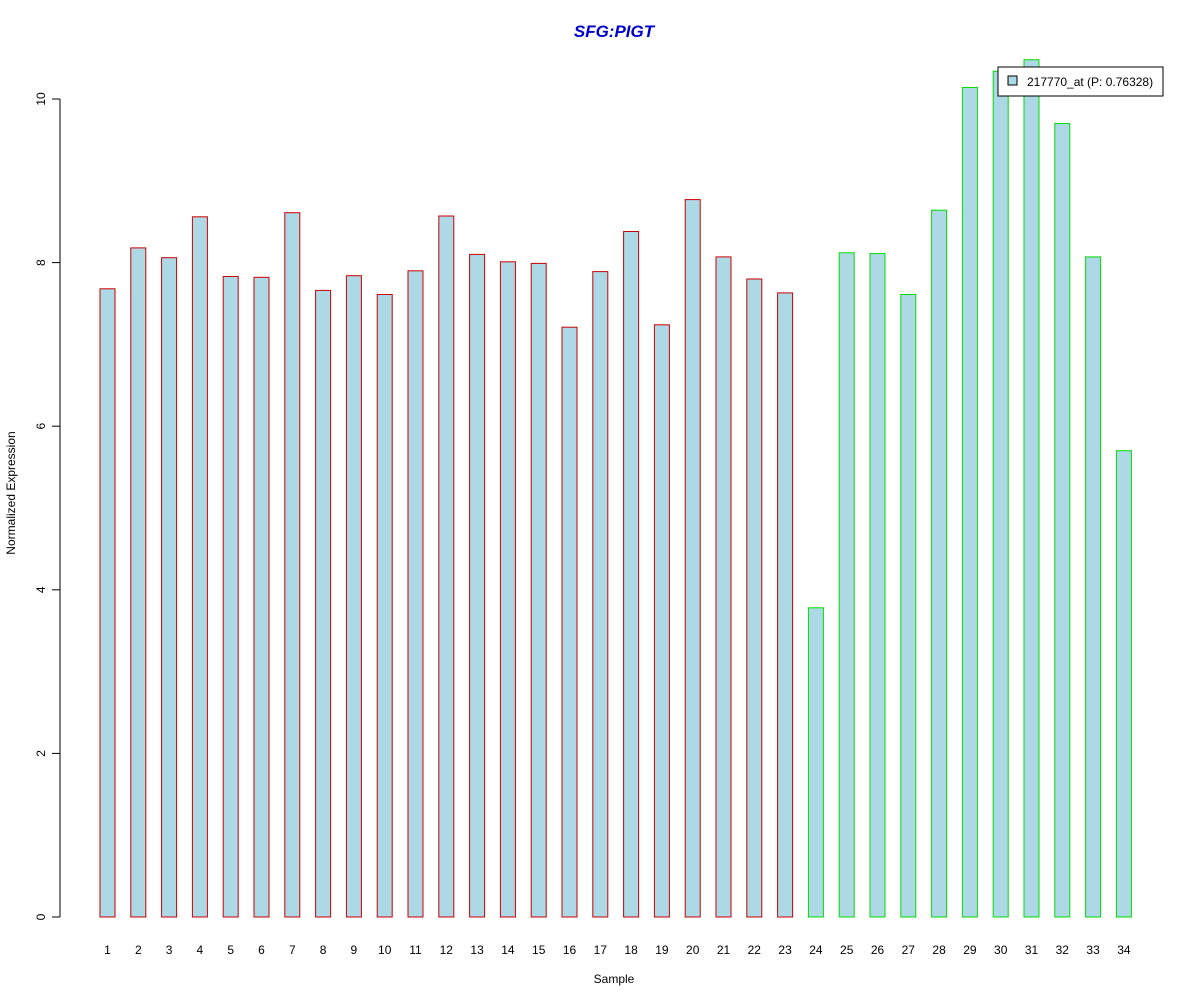 The height and width of the screenshot is (1000, 1200). Describe the element at coordinates (477, 950) in the screenshot. I see `x-tick-label: 13` at that location.